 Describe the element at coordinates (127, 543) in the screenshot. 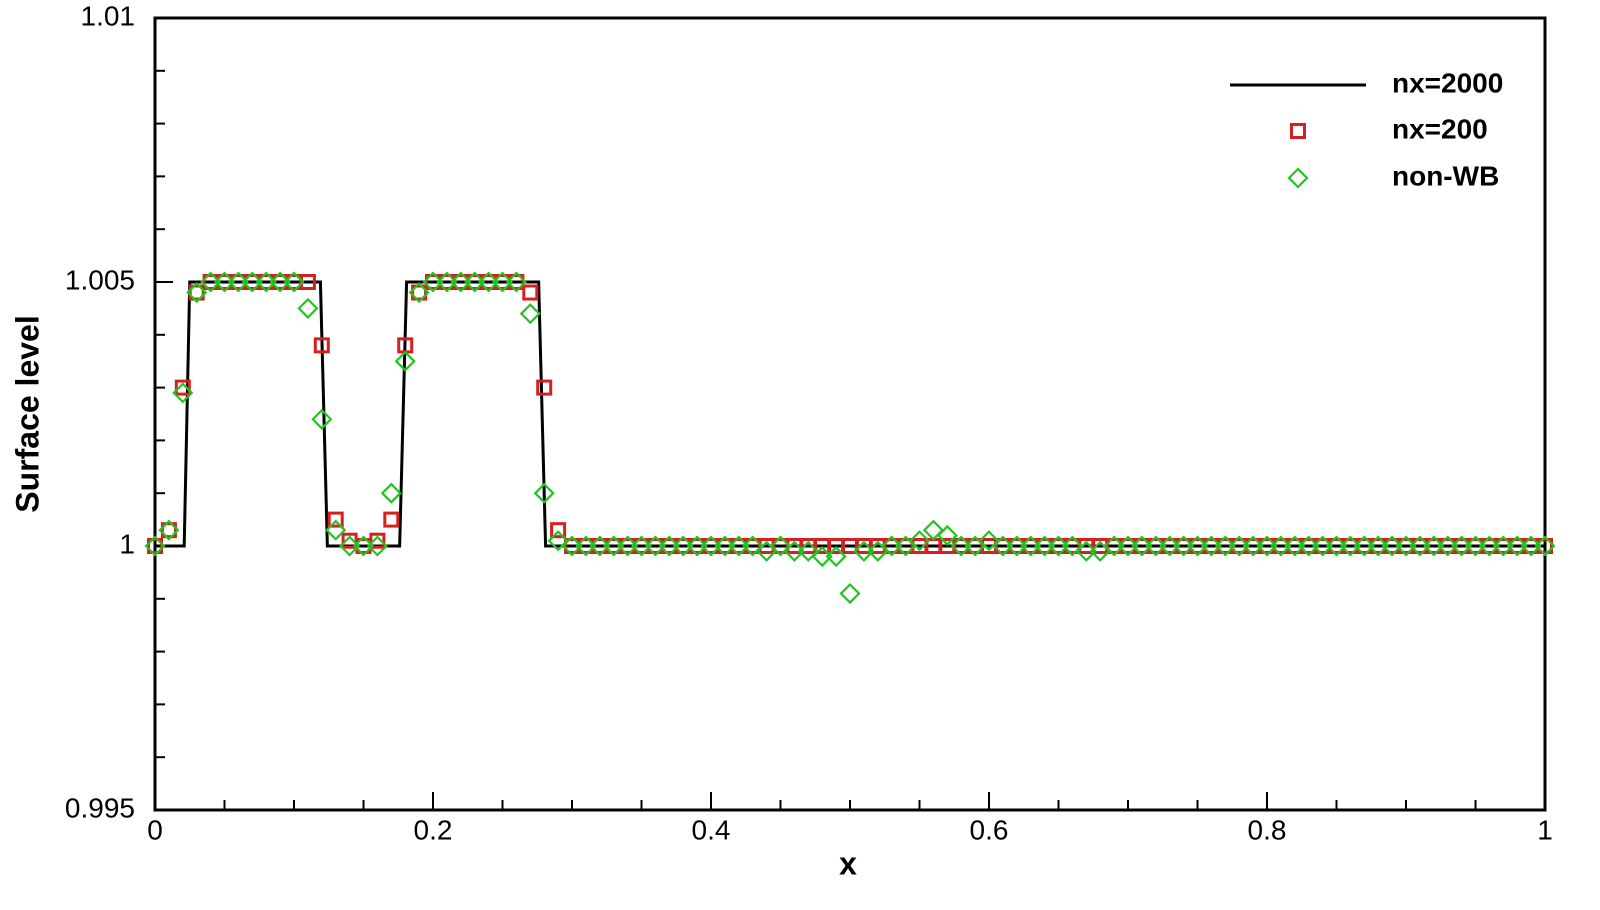

I see `y-tick-label: 1` at that location.